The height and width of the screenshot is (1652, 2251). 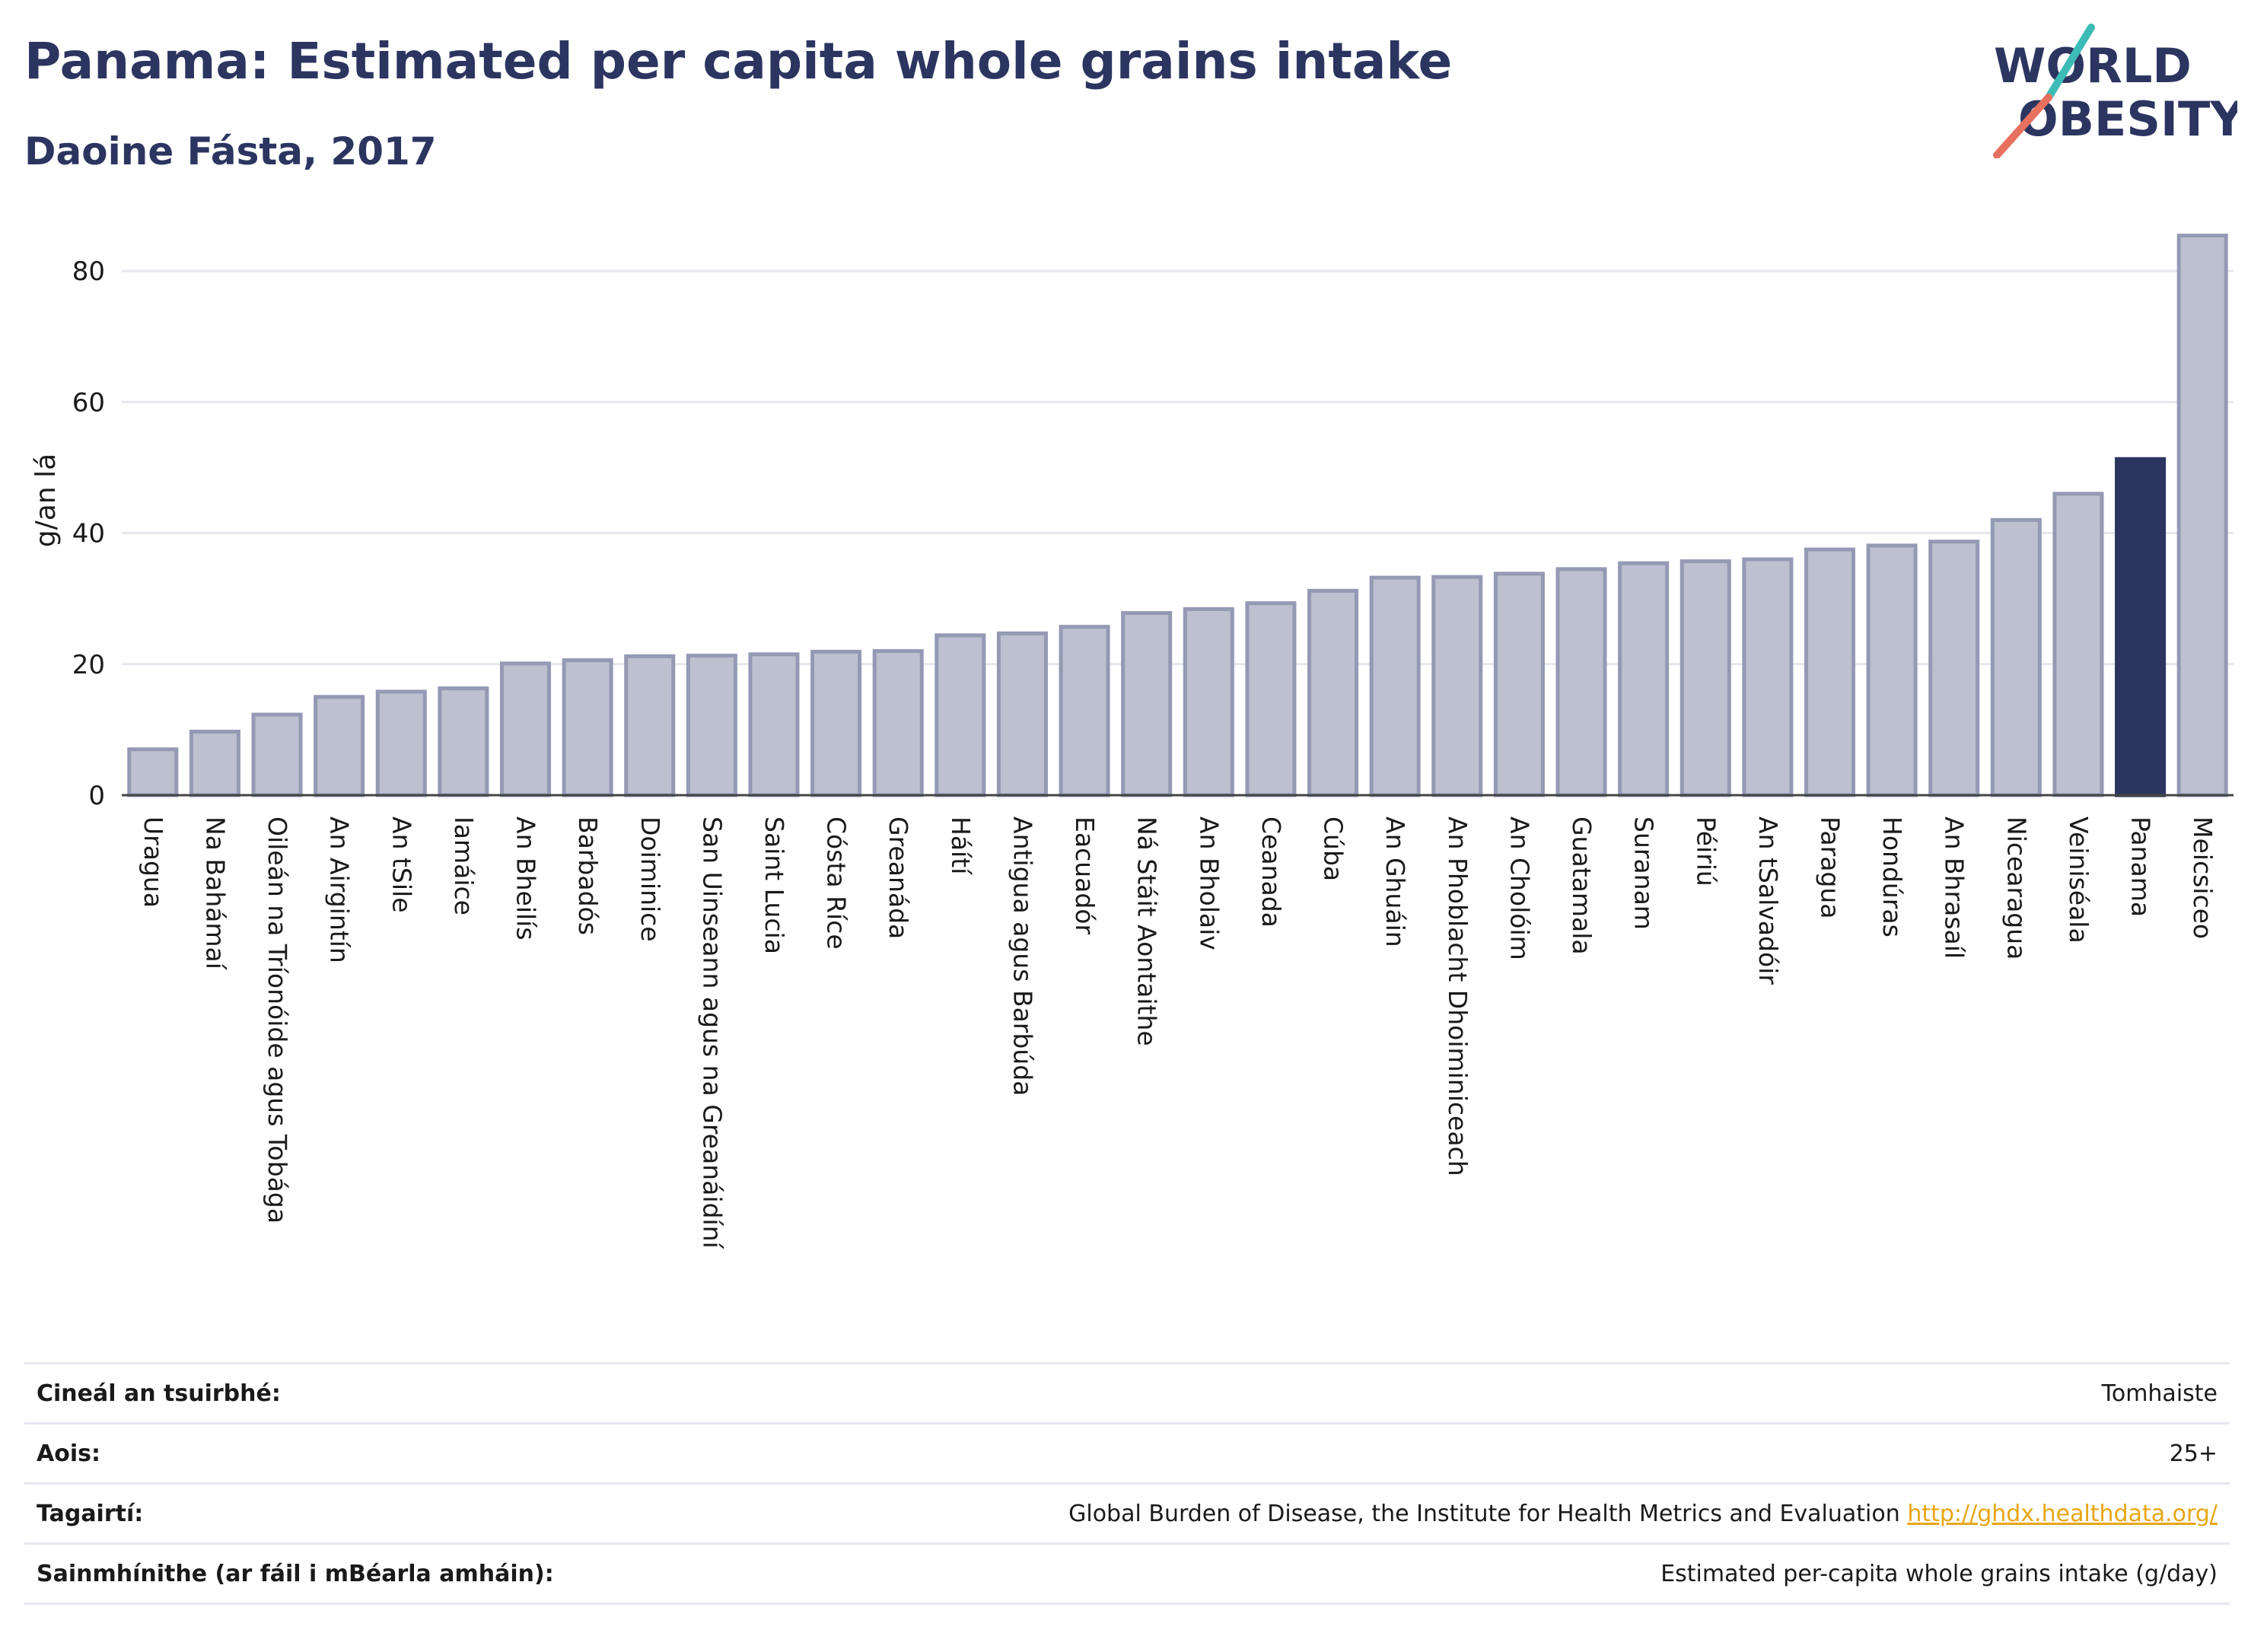 I want to click on x-category-label: Ceanada, so click(x=1271, y=872).